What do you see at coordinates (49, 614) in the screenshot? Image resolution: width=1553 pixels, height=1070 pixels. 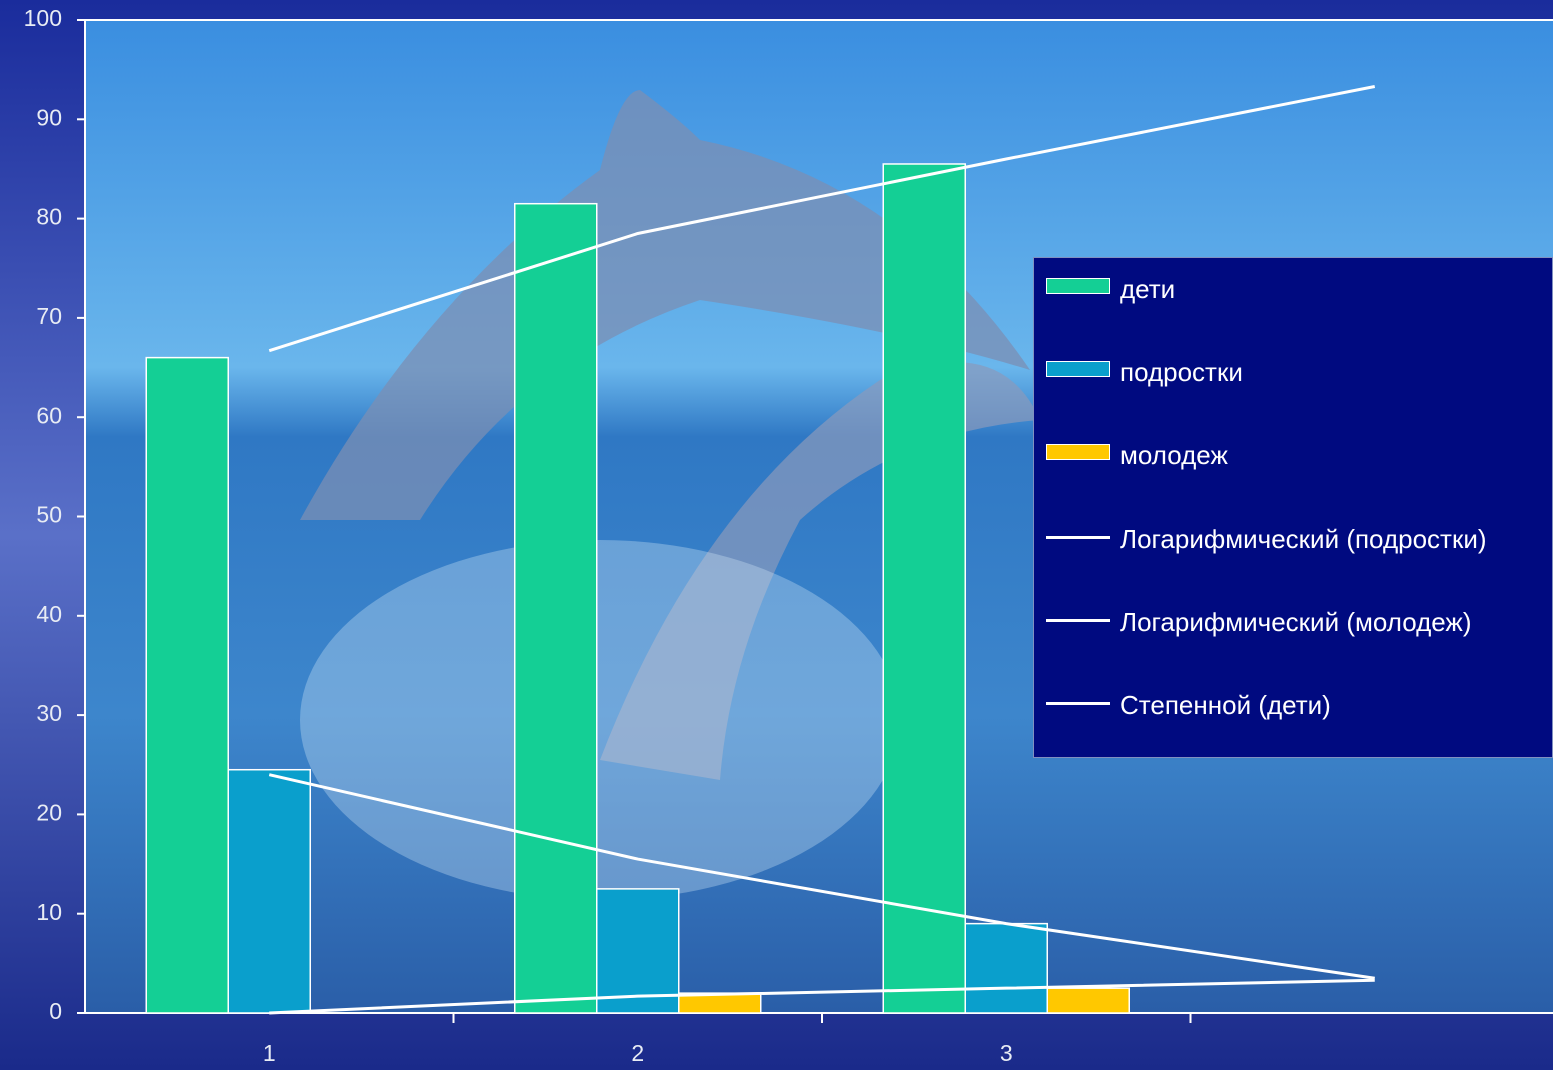 I see `y-tick-label: 40` at bounding box center [49, 614].